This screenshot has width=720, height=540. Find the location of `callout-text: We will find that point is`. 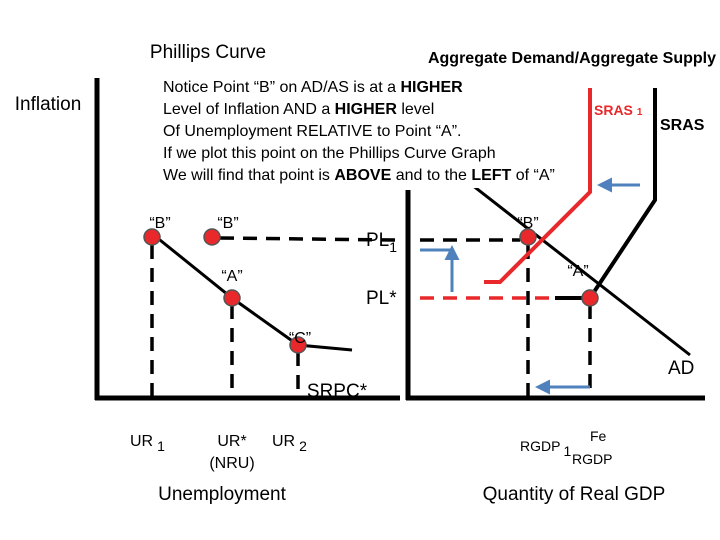

callout-text: We will find that point is is located at coordinates (248, 175).